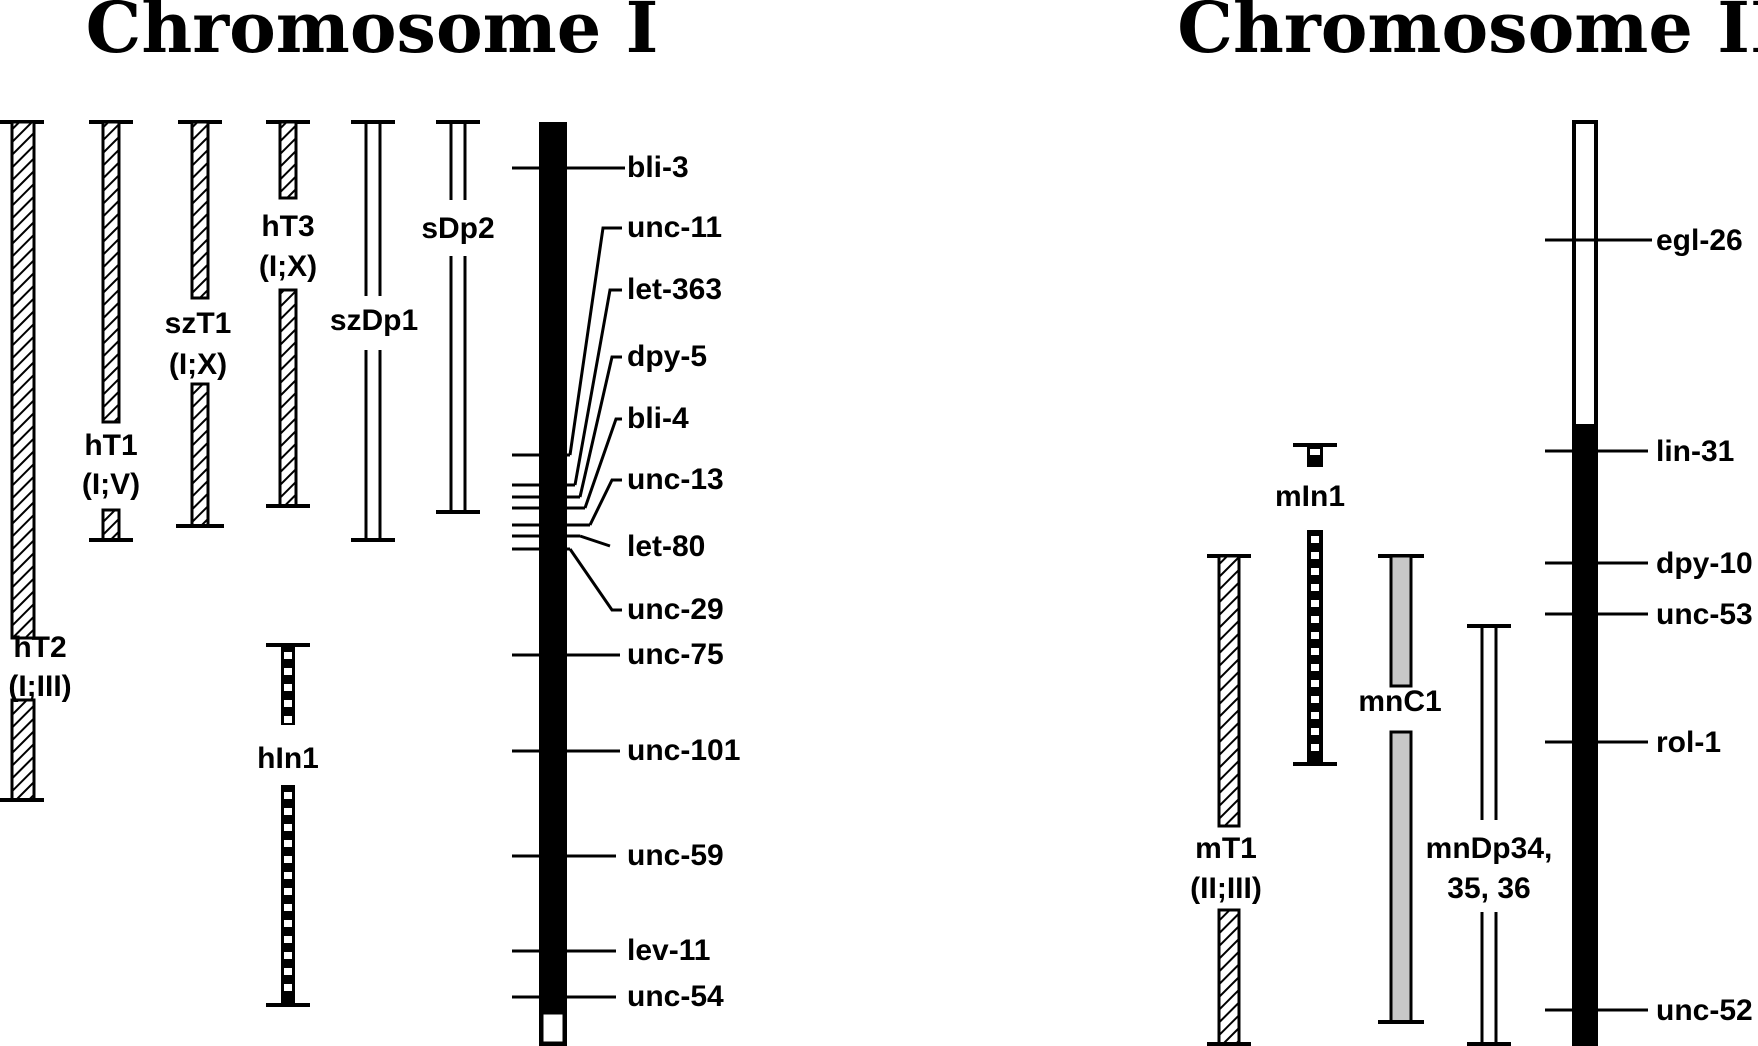  Describe the element at coordinates (683, 750) in the screenshot. I see `gene-label: unc-101` at that location.